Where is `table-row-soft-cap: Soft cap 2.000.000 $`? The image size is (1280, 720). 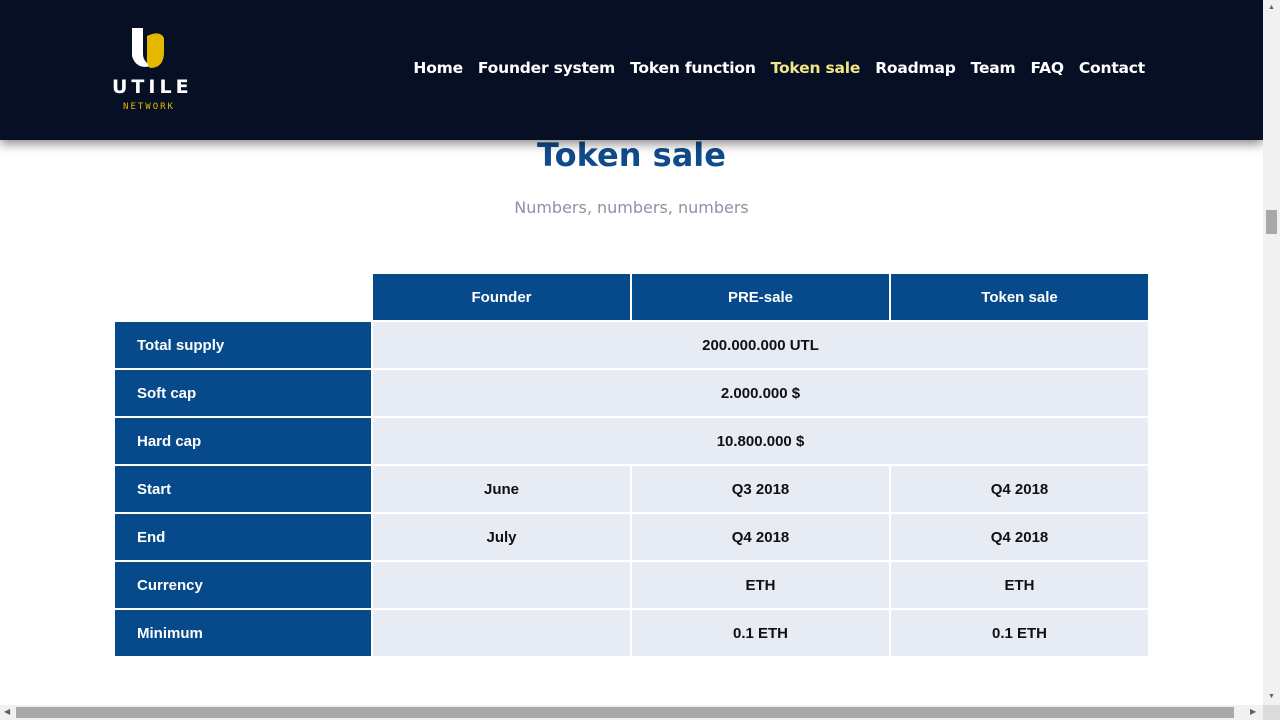 table-row-soft-cap: Soft cap 2.000.000 $ is located at coordinates (631, 393).